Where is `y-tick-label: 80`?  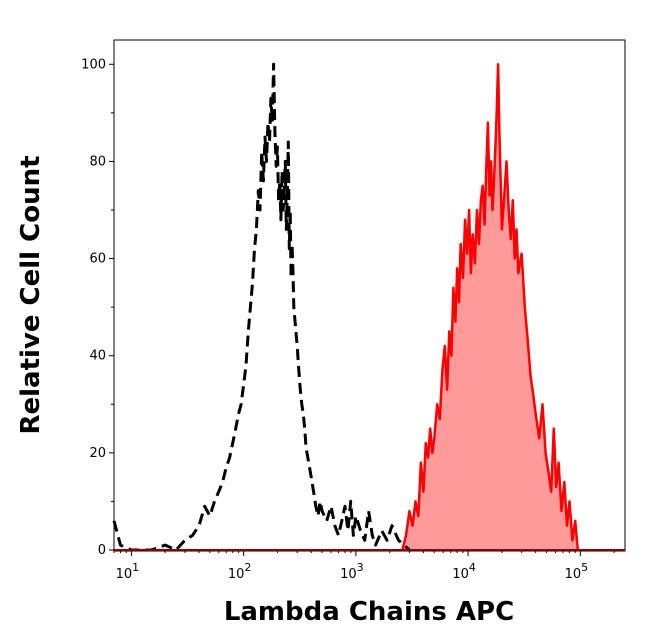
y-tick-label: 80 is located at coordinates (97, 161).